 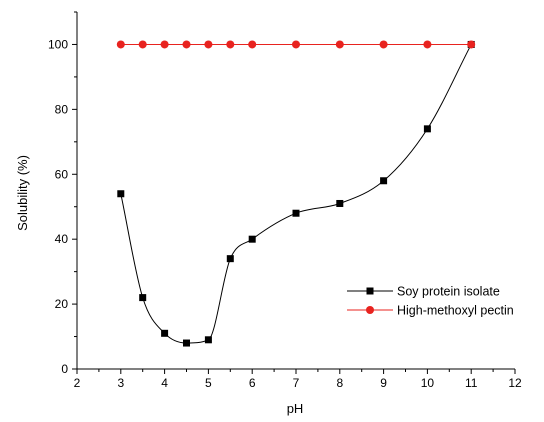 I want to click on x-tick-label: 2, so click(x=77, y=383).